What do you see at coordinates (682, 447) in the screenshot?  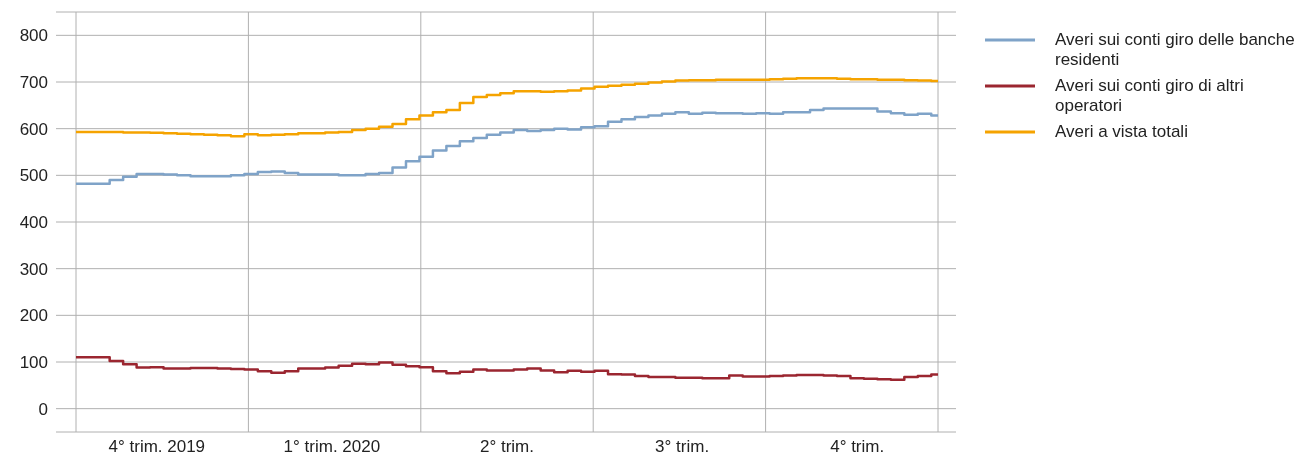 I see `x-tick-label: 3° trim.` at bounding box center [682, 447].